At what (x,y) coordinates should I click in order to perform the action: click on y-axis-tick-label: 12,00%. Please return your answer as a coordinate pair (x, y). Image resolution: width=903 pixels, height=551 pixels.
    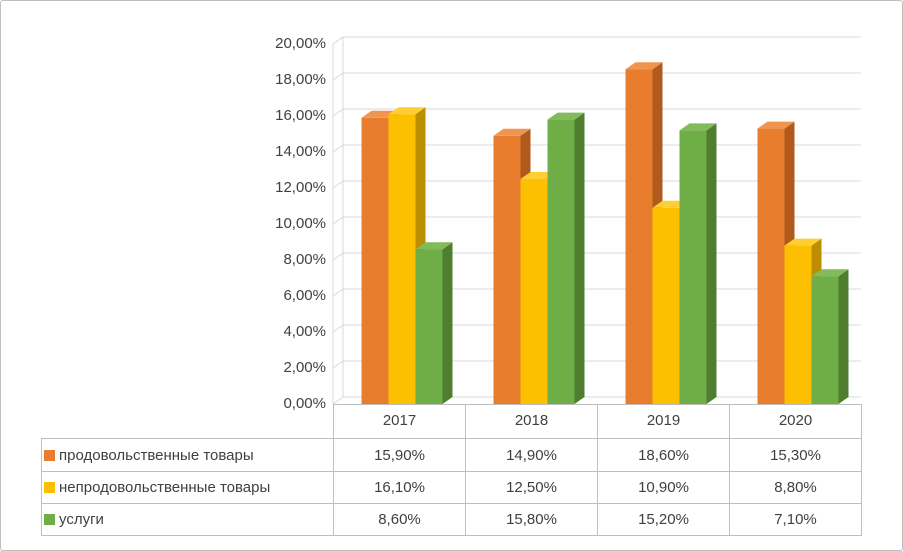
    Looking at the image, I should click on (300, 187).